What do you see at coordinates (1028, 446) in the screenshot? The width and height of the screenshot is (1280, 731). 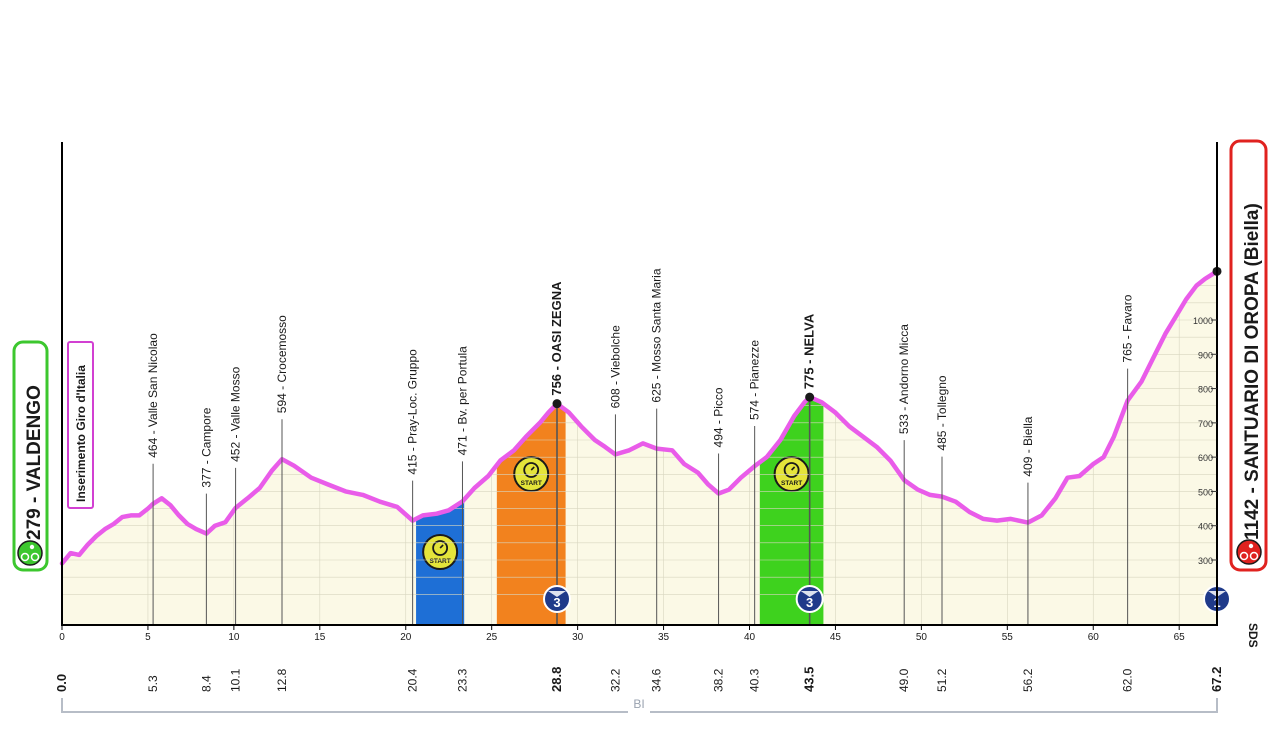 I see `place-label: 409 - Biella` at bounding box center [1028, 446].